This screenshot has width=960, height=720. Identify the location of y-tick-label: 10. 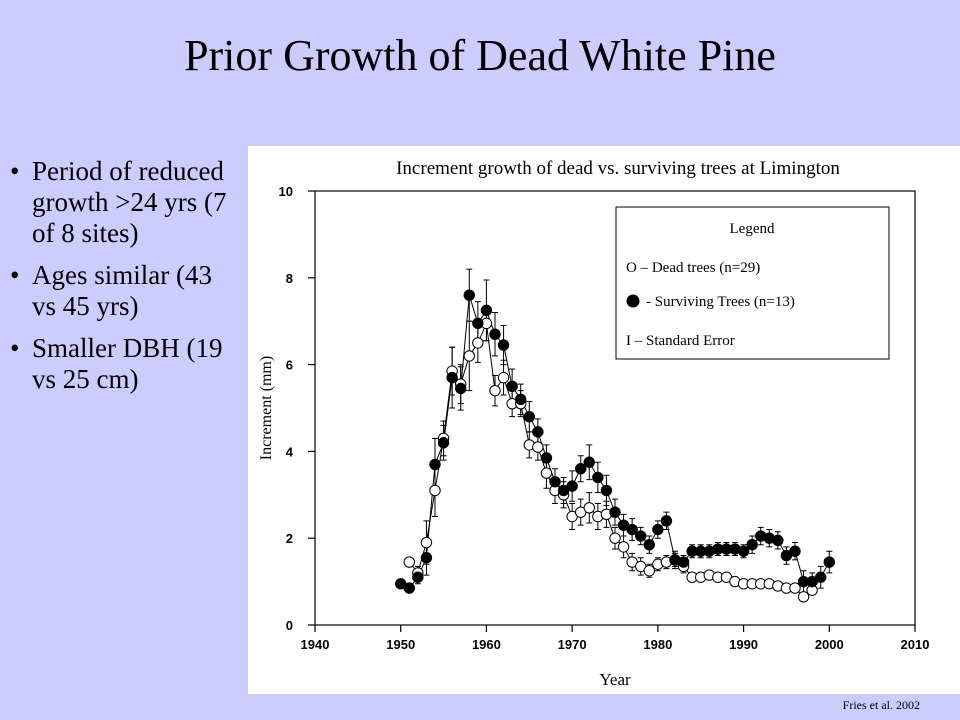
(286, 191).